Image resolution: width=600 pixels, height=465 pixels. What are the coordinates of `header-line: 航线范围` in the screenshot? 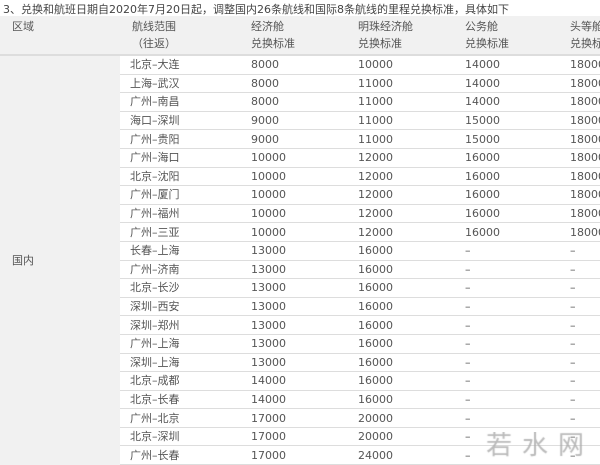 It's located at (154, 26).